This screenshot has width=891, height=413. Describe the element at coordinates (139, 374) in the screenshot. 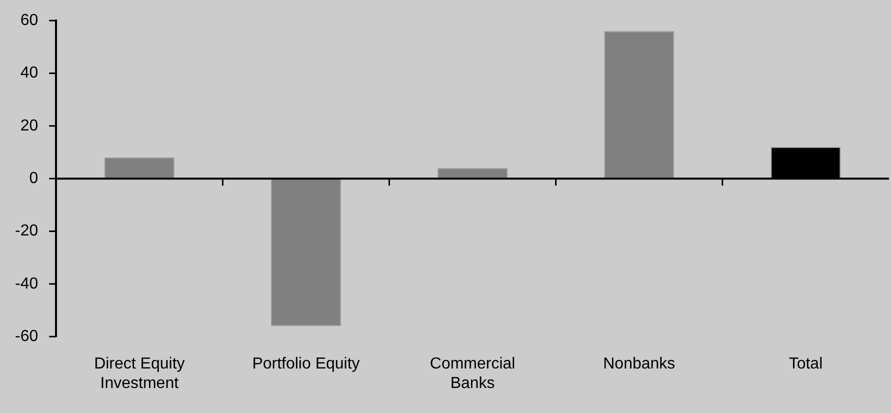

I see `x-tick-label: Direct Equity Investment` at that location.